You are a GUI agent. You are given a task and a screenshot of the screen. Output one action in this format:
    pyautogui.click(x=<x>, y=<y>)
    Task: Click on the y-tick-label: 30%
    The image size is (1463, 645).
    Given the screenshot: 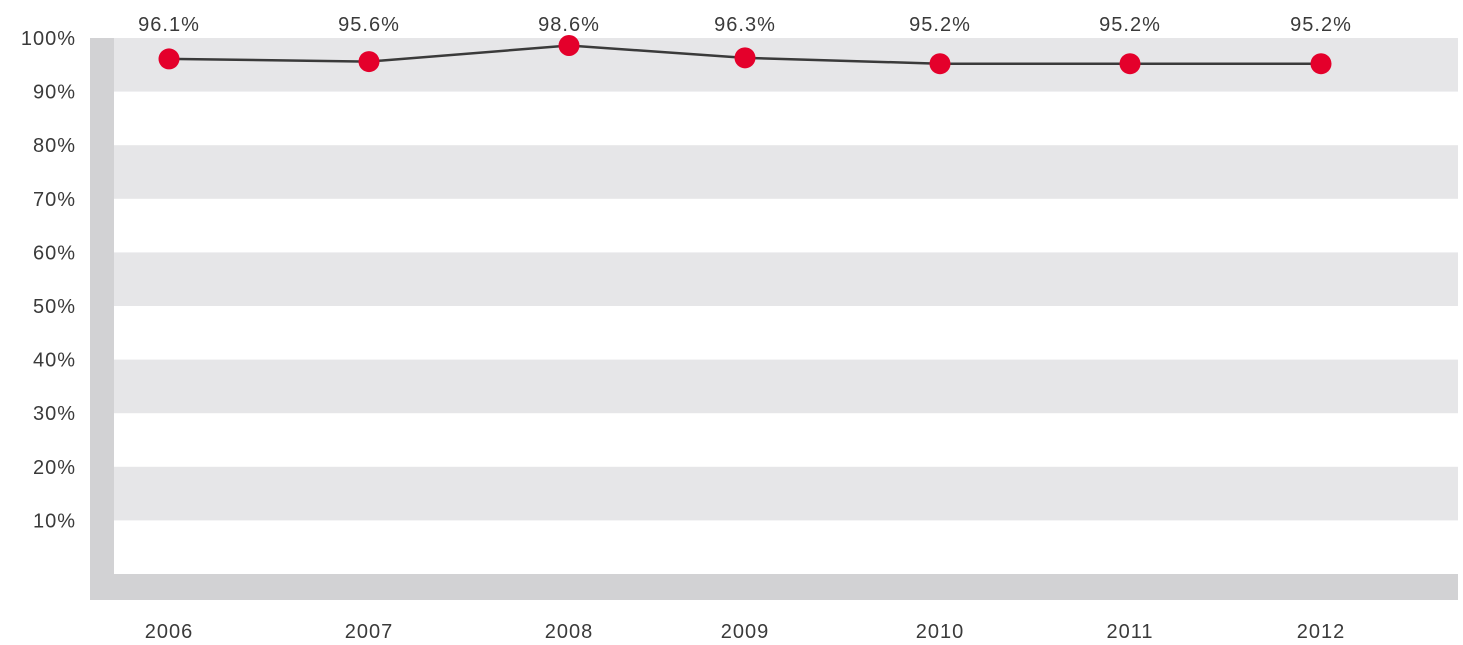 What is the action you would take?
    pyautogui.click(x=54, y=414)
    